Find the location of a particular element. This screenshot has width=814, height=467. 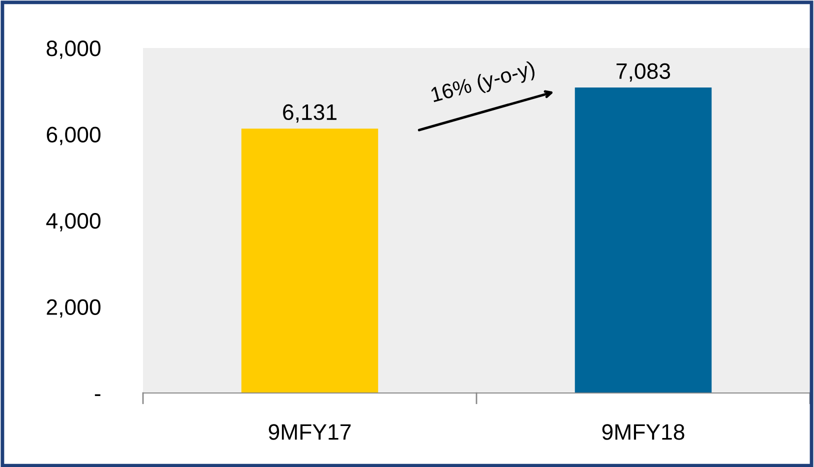

annotation: 16% (y-o-y) is located at coordinates (483, 83).